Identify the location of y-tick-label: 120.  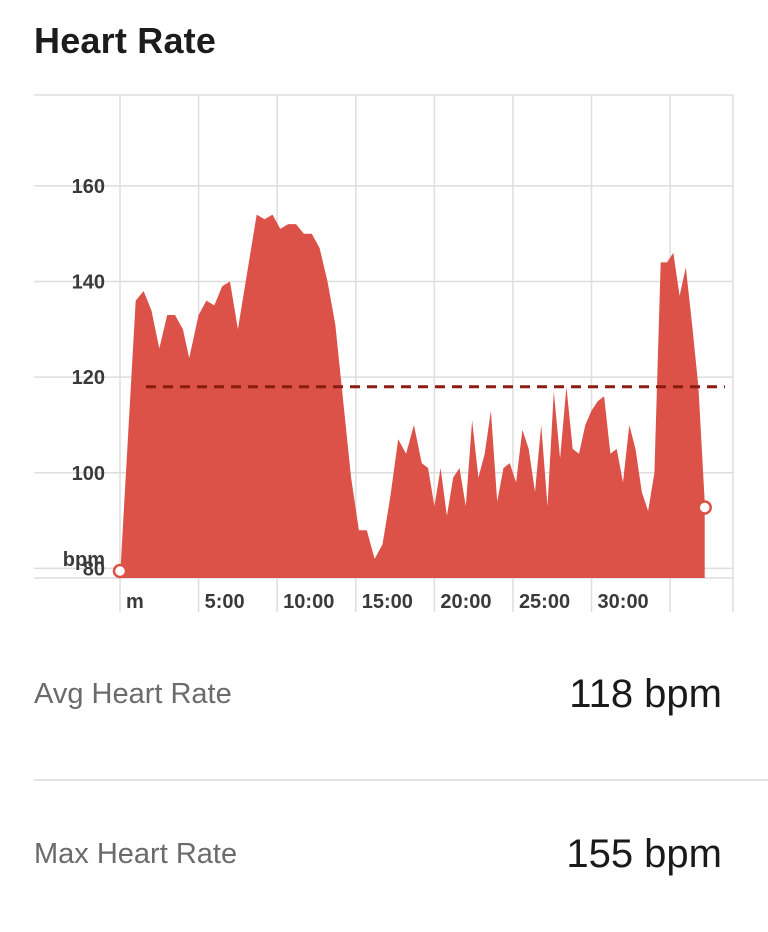
(88, 378).